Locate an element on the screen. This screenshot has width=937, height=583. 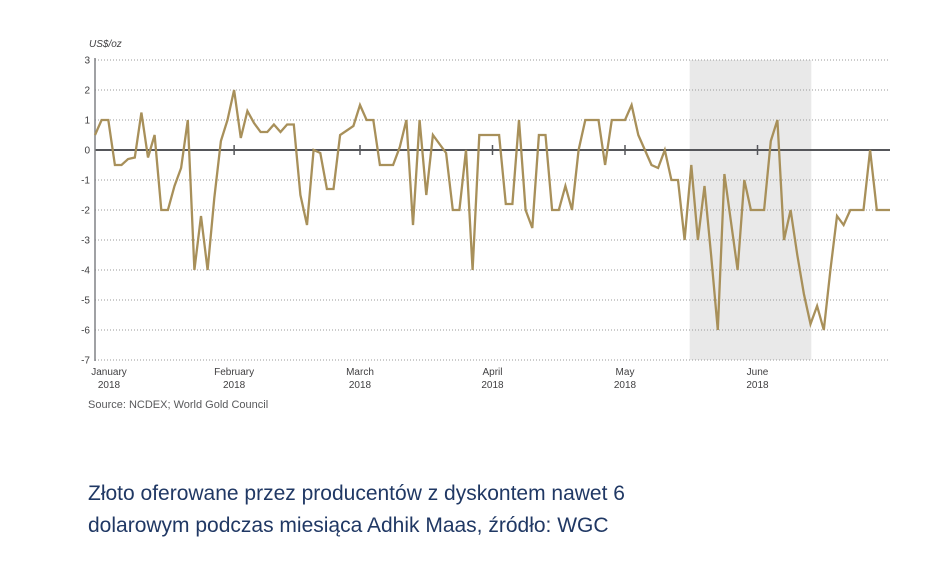
y-axis-tick-label: -3 is located at coordinates (85, 241).